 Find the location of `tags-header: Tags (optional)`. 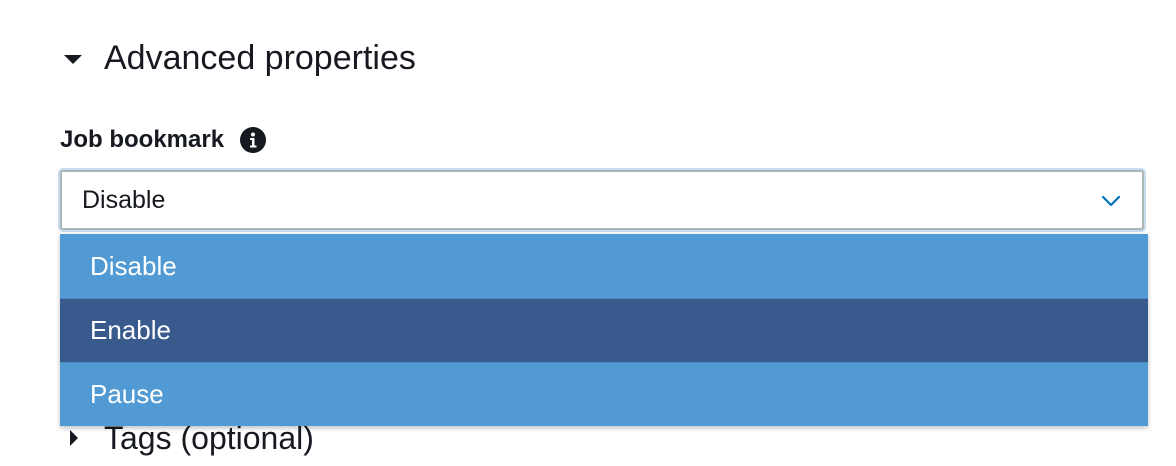

tags-header: Tags (optional) is located at coordinates (192, 438).